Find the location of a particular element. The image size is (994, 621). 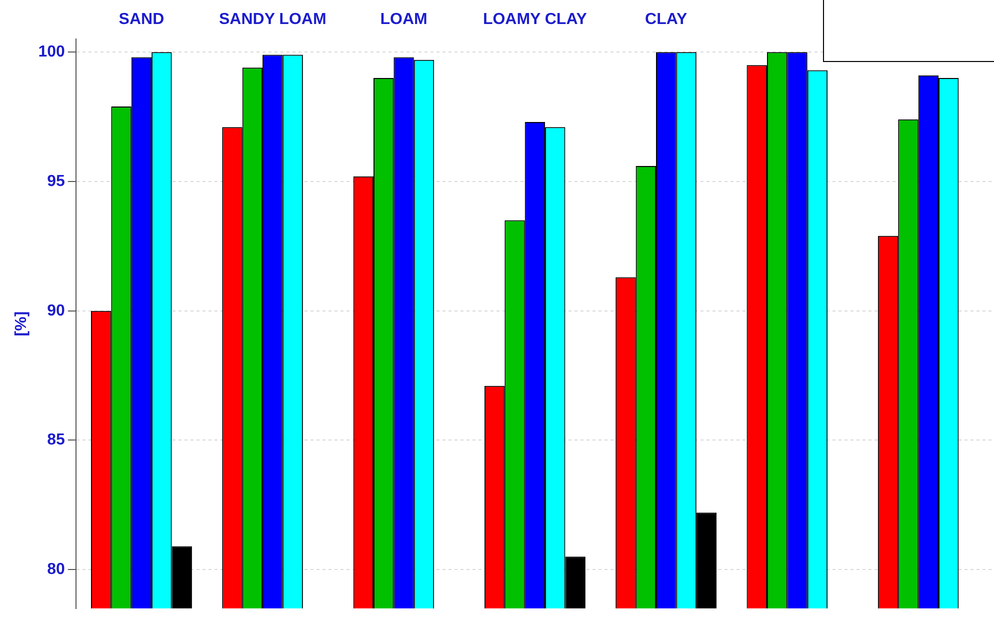

y-tick-label: 80 is located at coordinates (56, 569).